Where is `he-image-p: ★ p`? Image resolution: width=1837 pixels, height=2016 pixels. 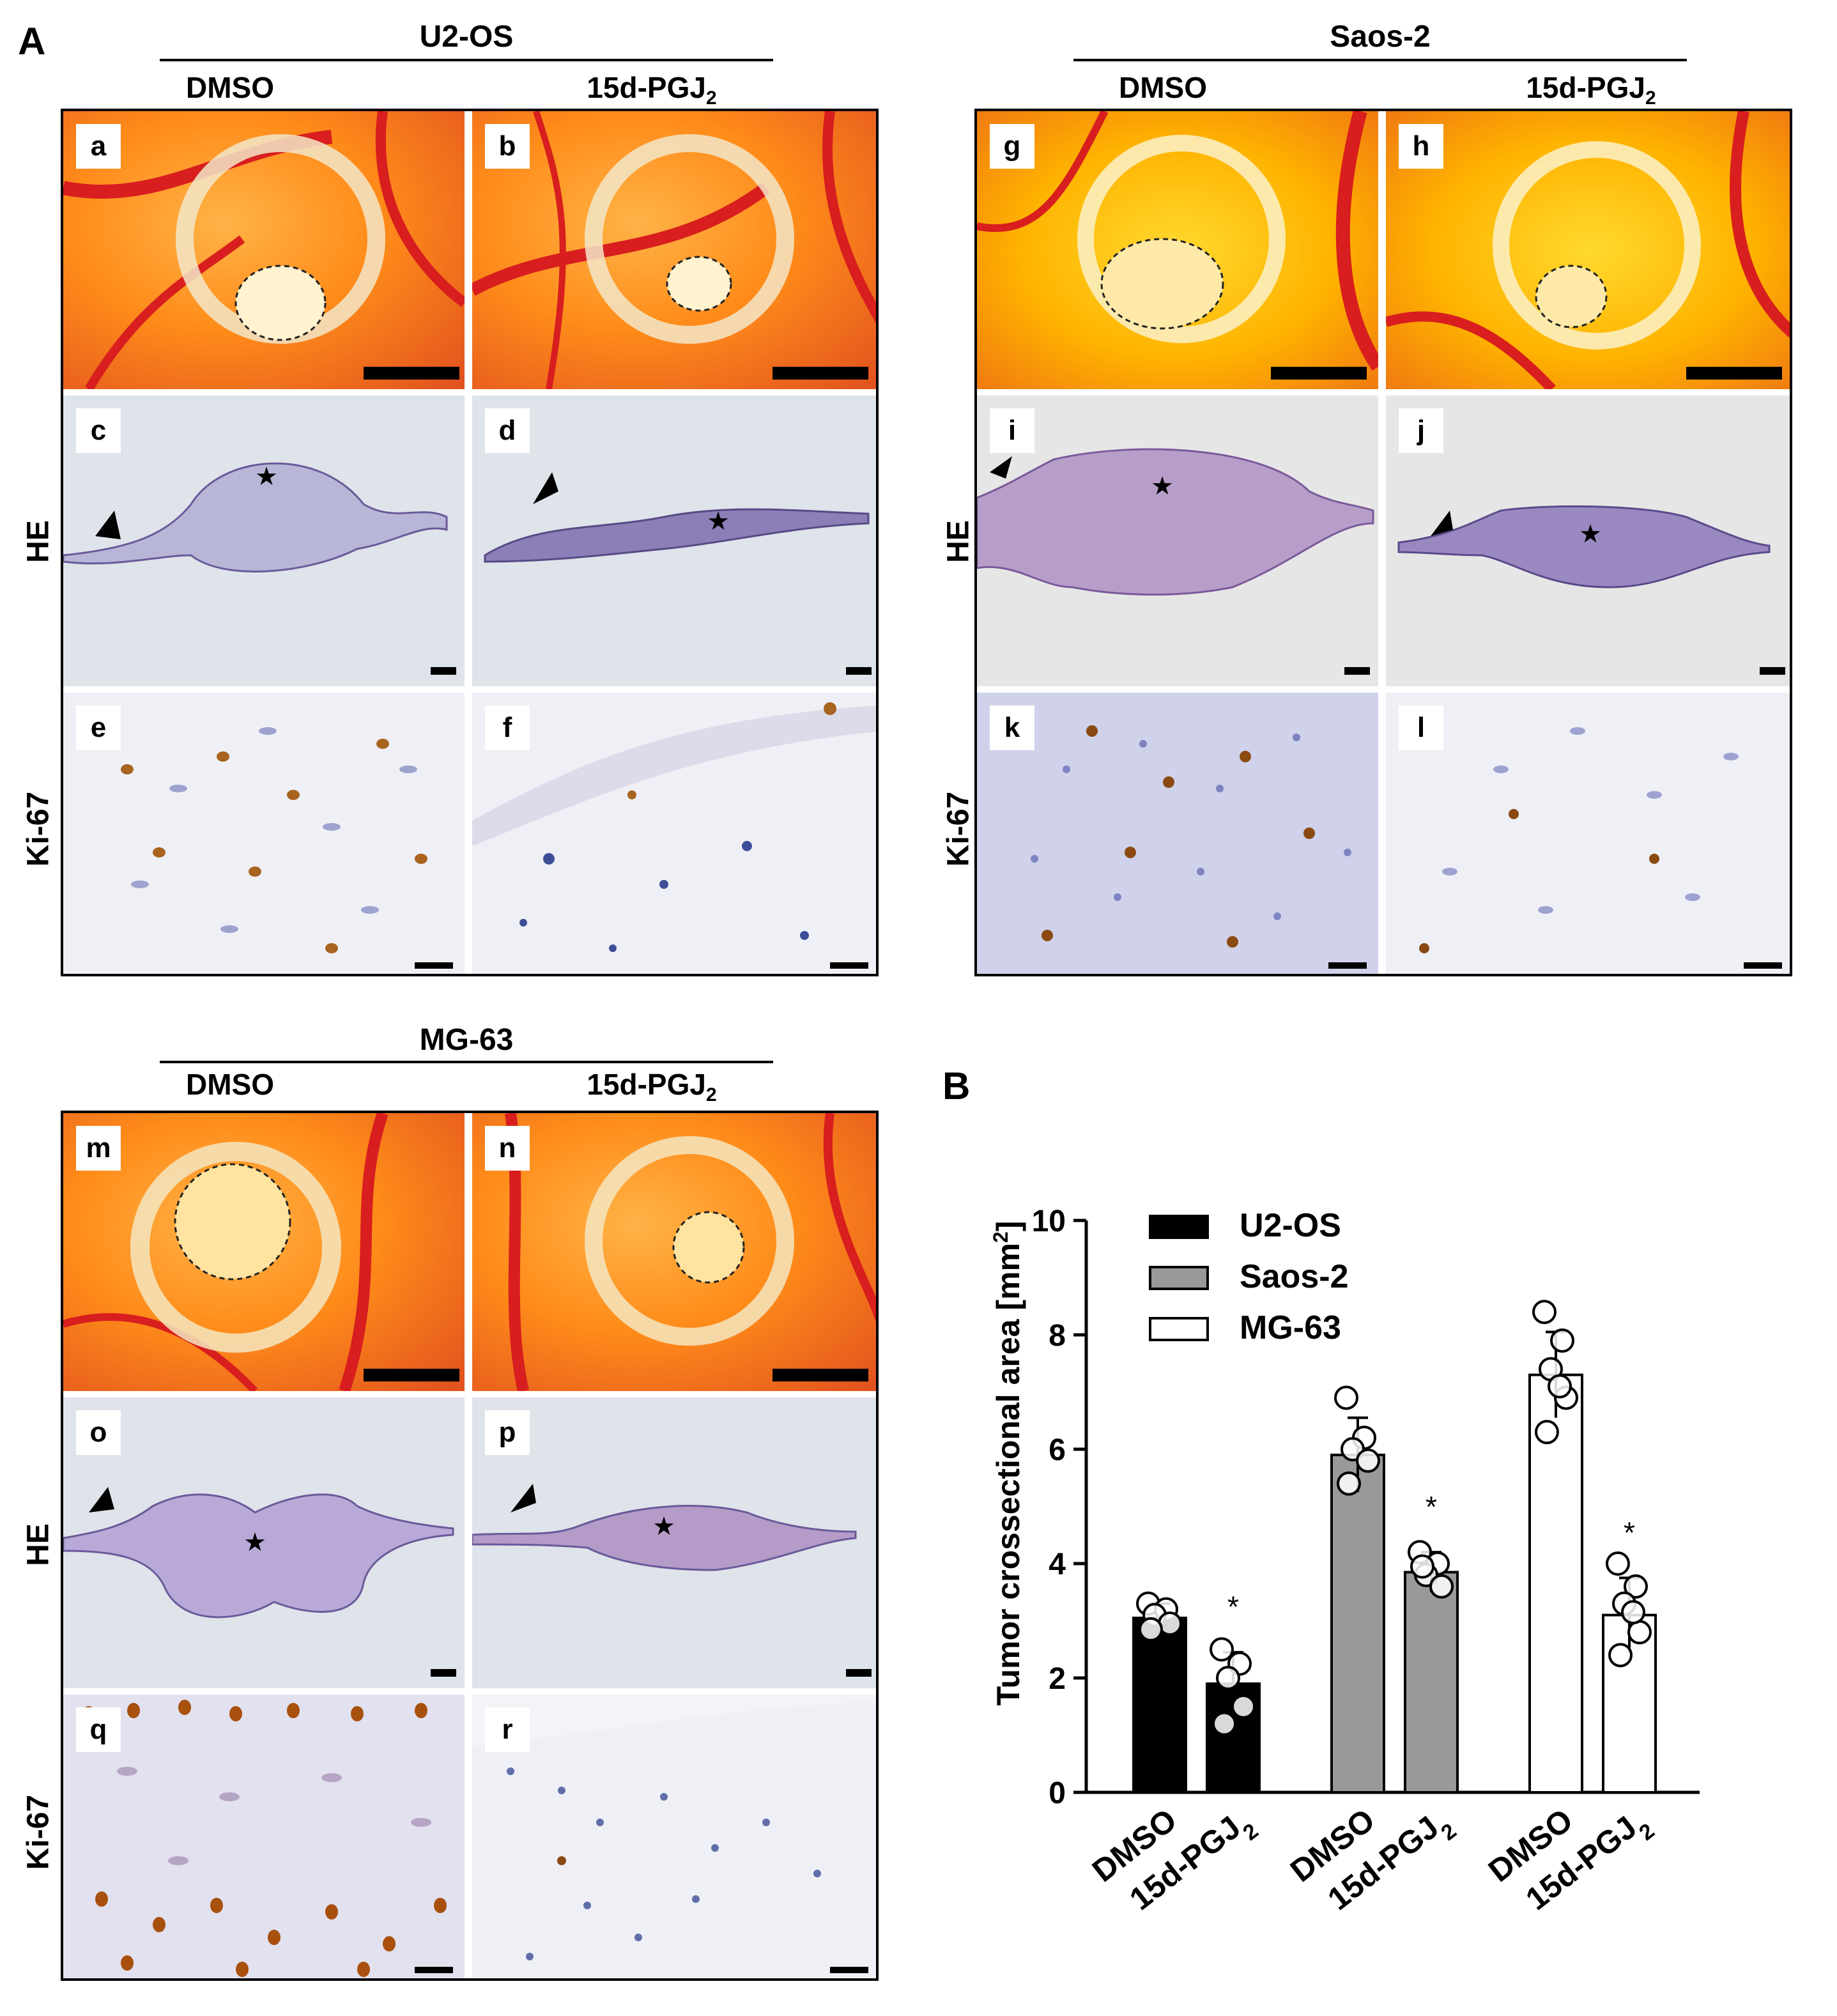 he-image-p: ★ p is located at coordinates (674, 1542).